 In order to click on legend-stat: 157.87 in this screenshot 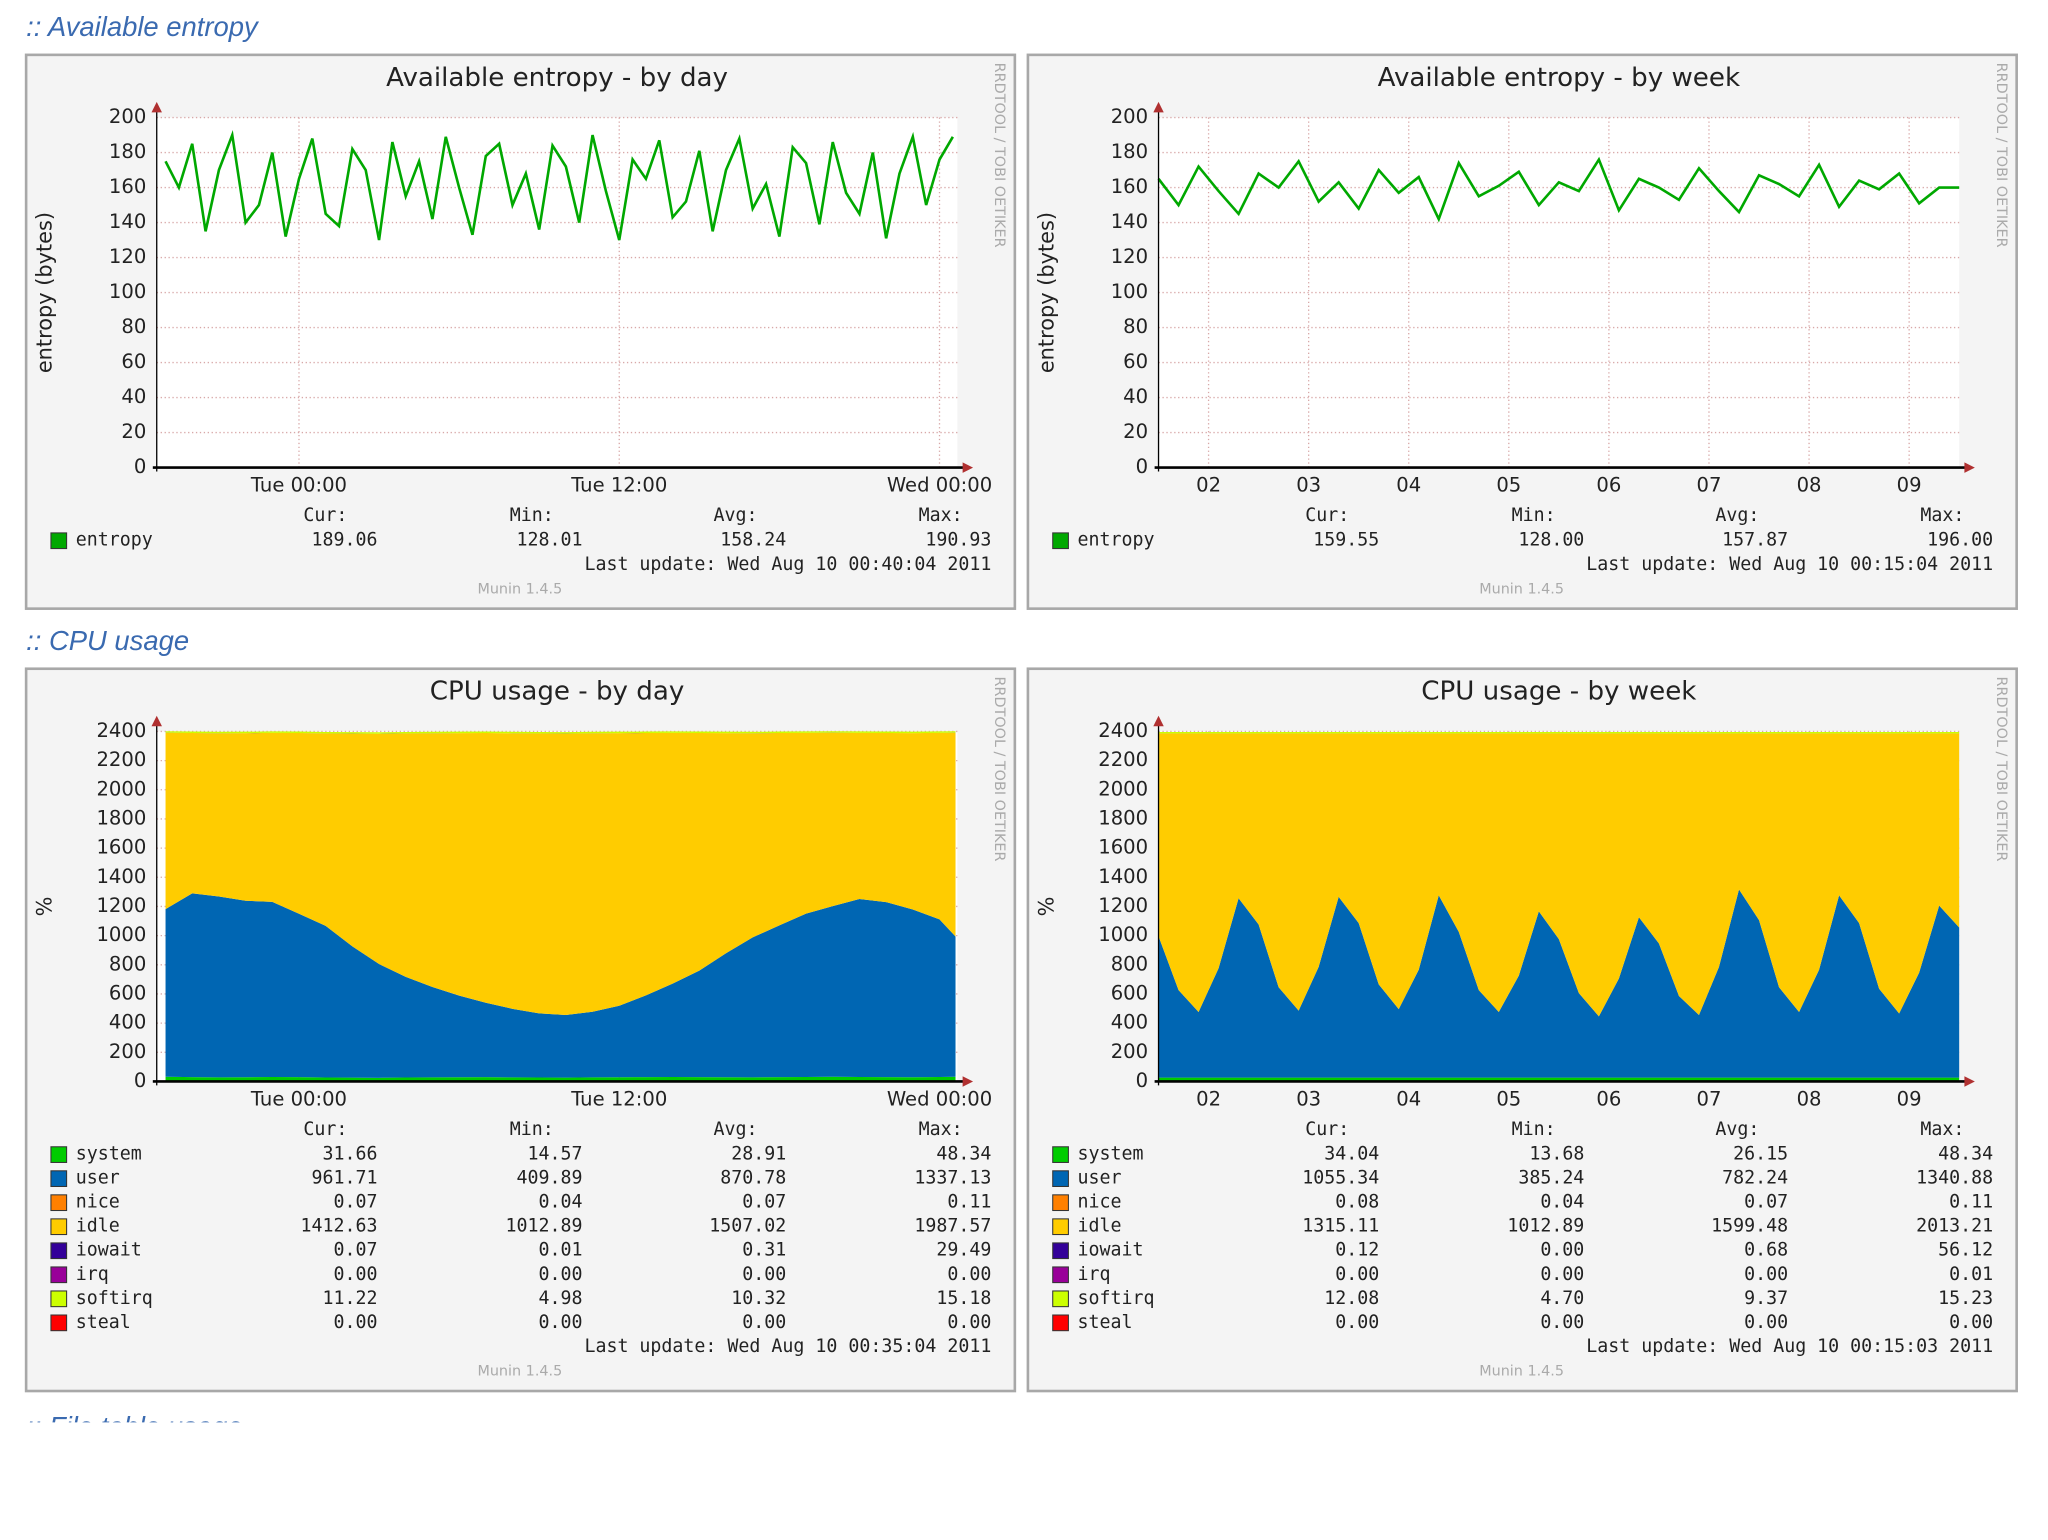, I will do `click(1755, 540)`.